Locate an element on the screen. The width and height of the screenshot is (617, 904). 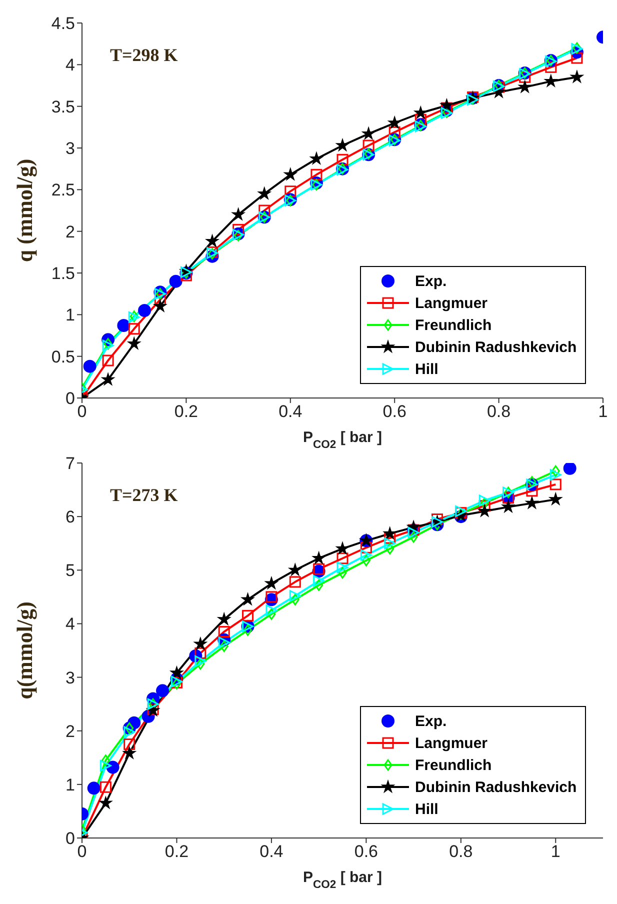
y-tick-label: 1.5 is located at coordinates (63, 274).